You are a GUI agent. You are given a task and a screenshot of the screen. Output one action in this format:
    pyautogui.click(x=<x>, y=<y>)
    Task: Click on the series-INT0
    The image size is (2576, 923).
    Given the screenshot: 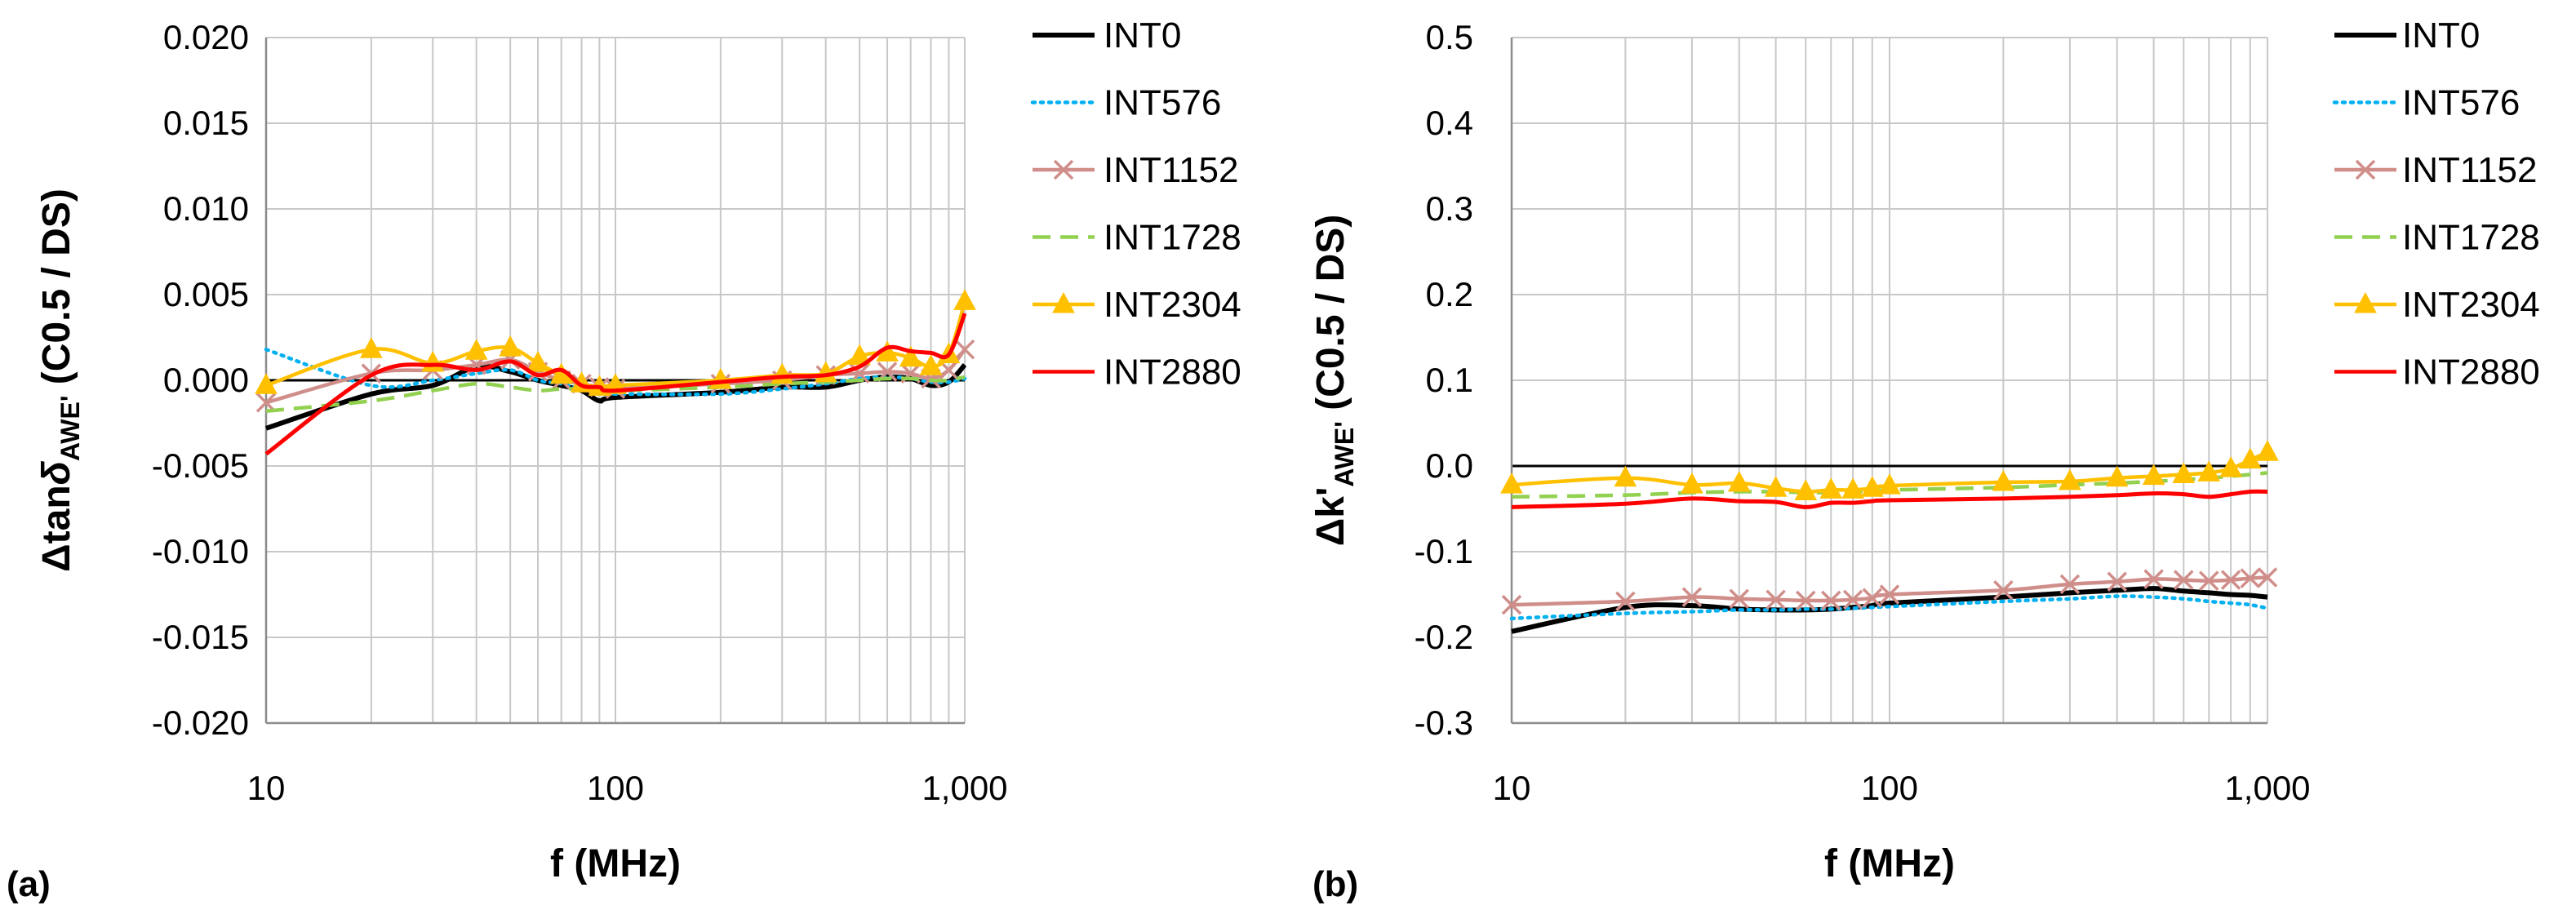 What is the action you would take?
    pyautogui.click(x=1889, y=610)
    